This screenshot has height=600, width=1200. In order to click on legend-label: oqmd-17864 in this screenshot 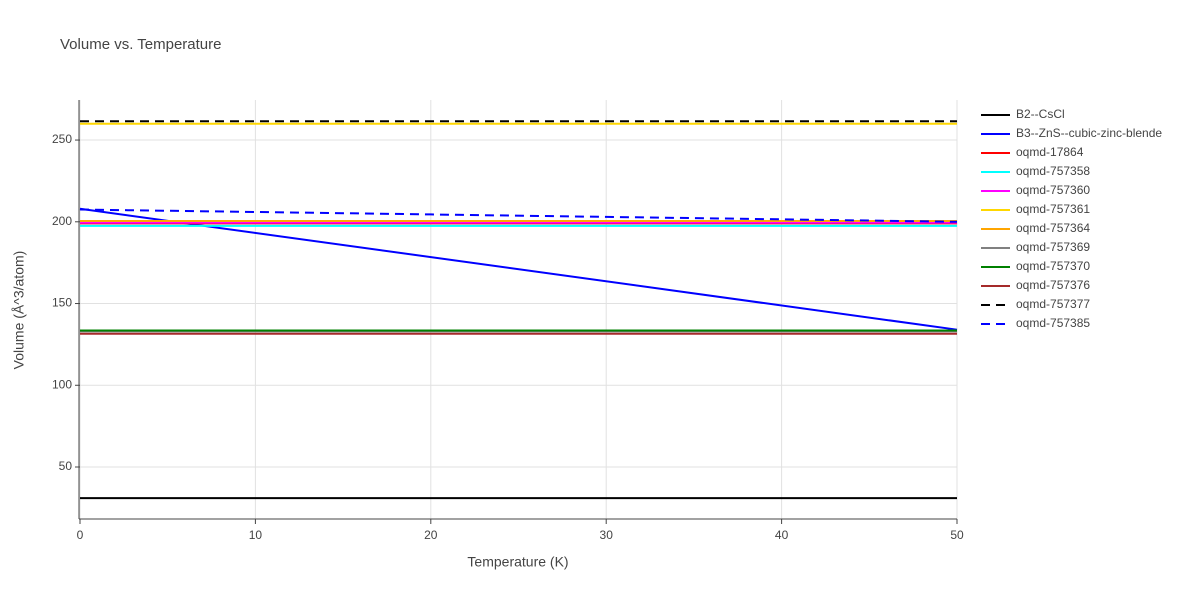, I will do `click(1050, 152)`.